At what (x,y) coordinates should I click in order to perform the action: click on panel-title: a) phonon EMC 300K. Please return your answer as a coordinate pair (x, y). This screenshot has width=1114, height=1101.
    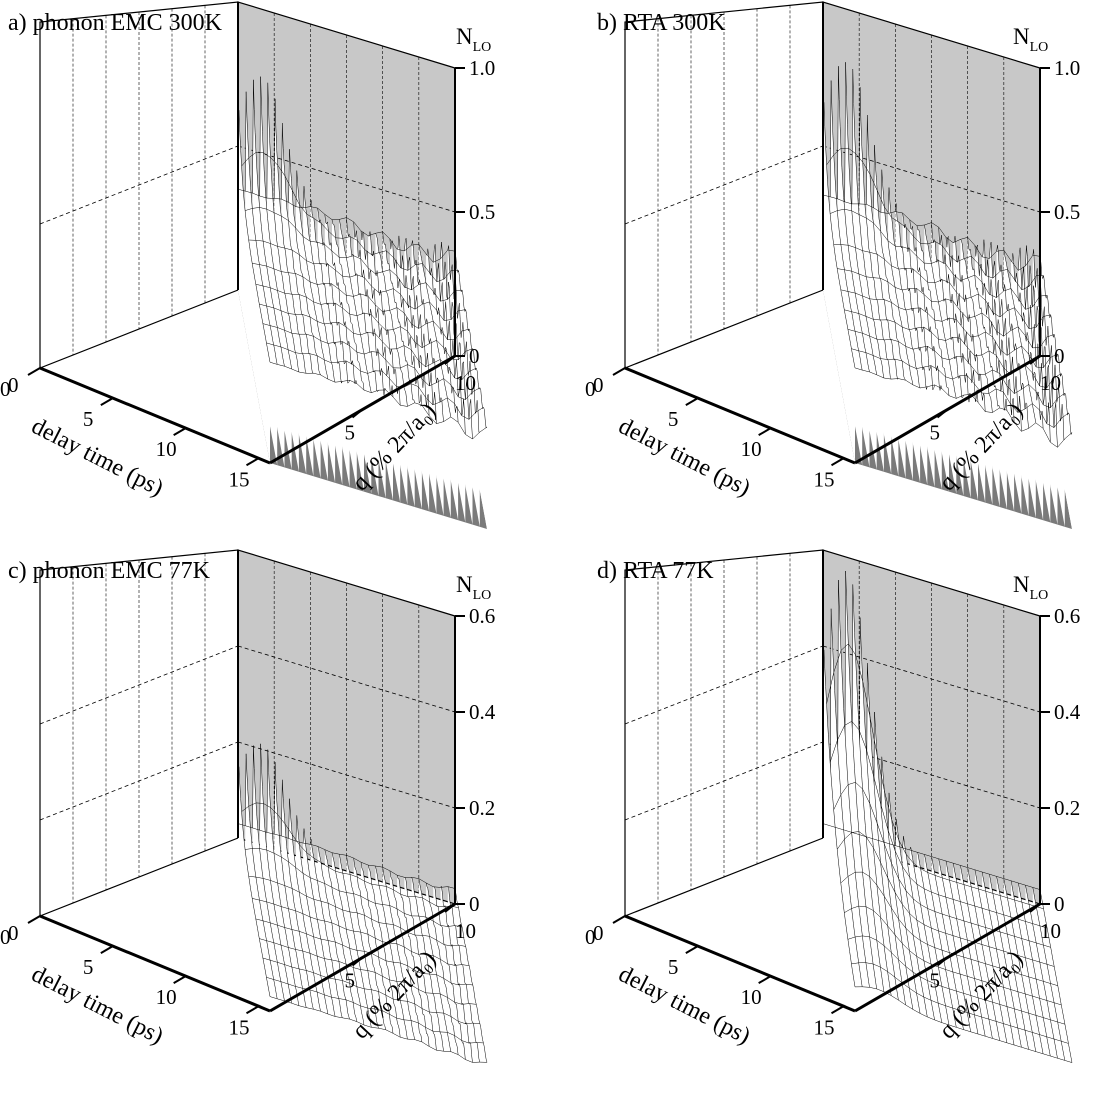
    Looking at the image, I should click on (115, 23).